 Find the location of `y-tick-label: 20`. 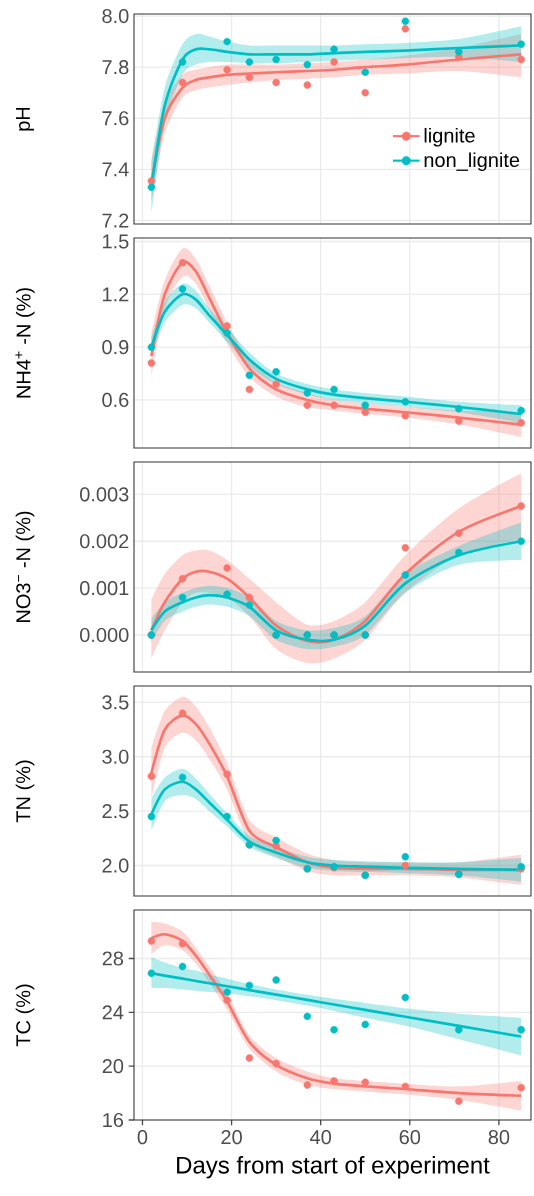

y-tick-label: 20 is located at coordinates (113, 1066).